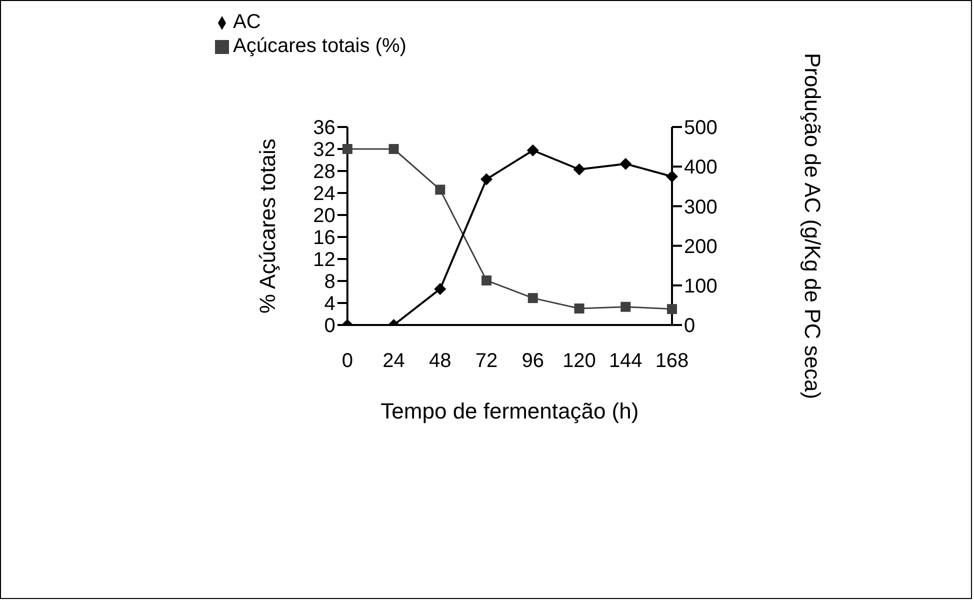  I want to click on x-tick-label: 144, so click(625, 361).